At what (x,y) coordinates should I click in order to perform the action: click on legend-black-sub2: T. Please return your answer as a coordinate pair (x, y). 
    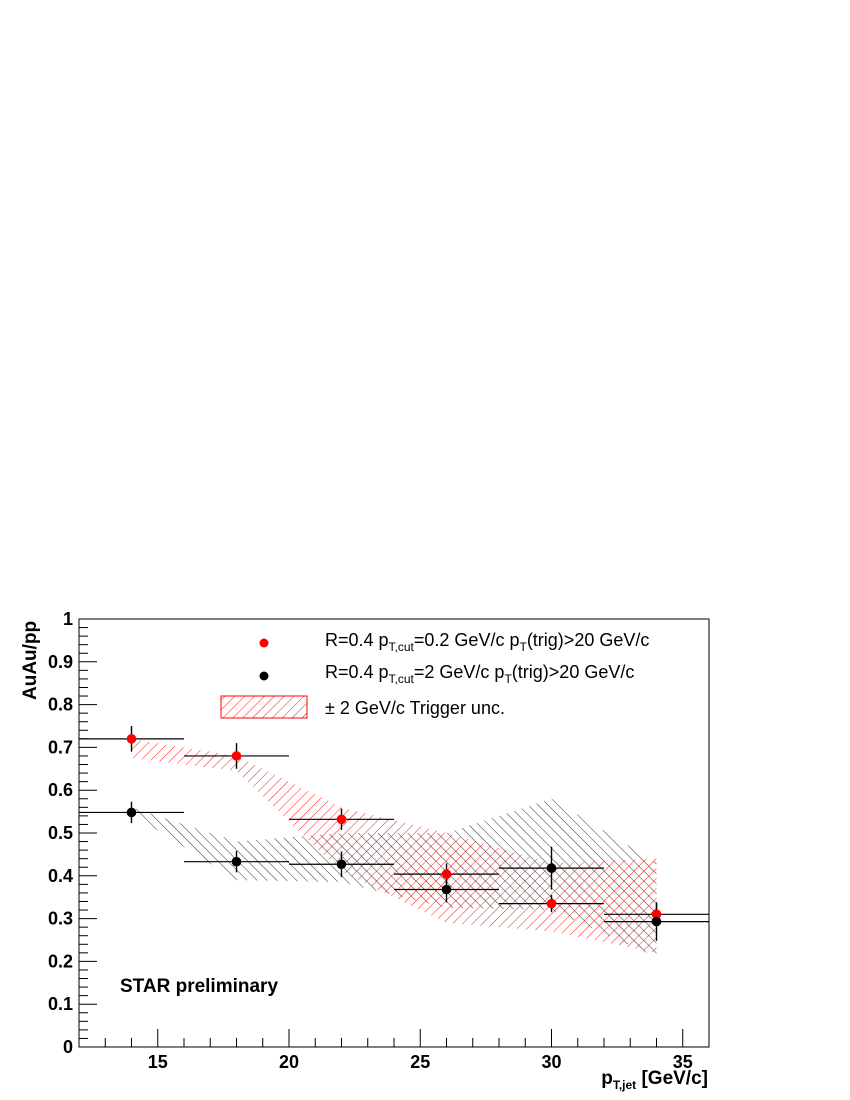
    Looking at the image, I should click on (508, 679).